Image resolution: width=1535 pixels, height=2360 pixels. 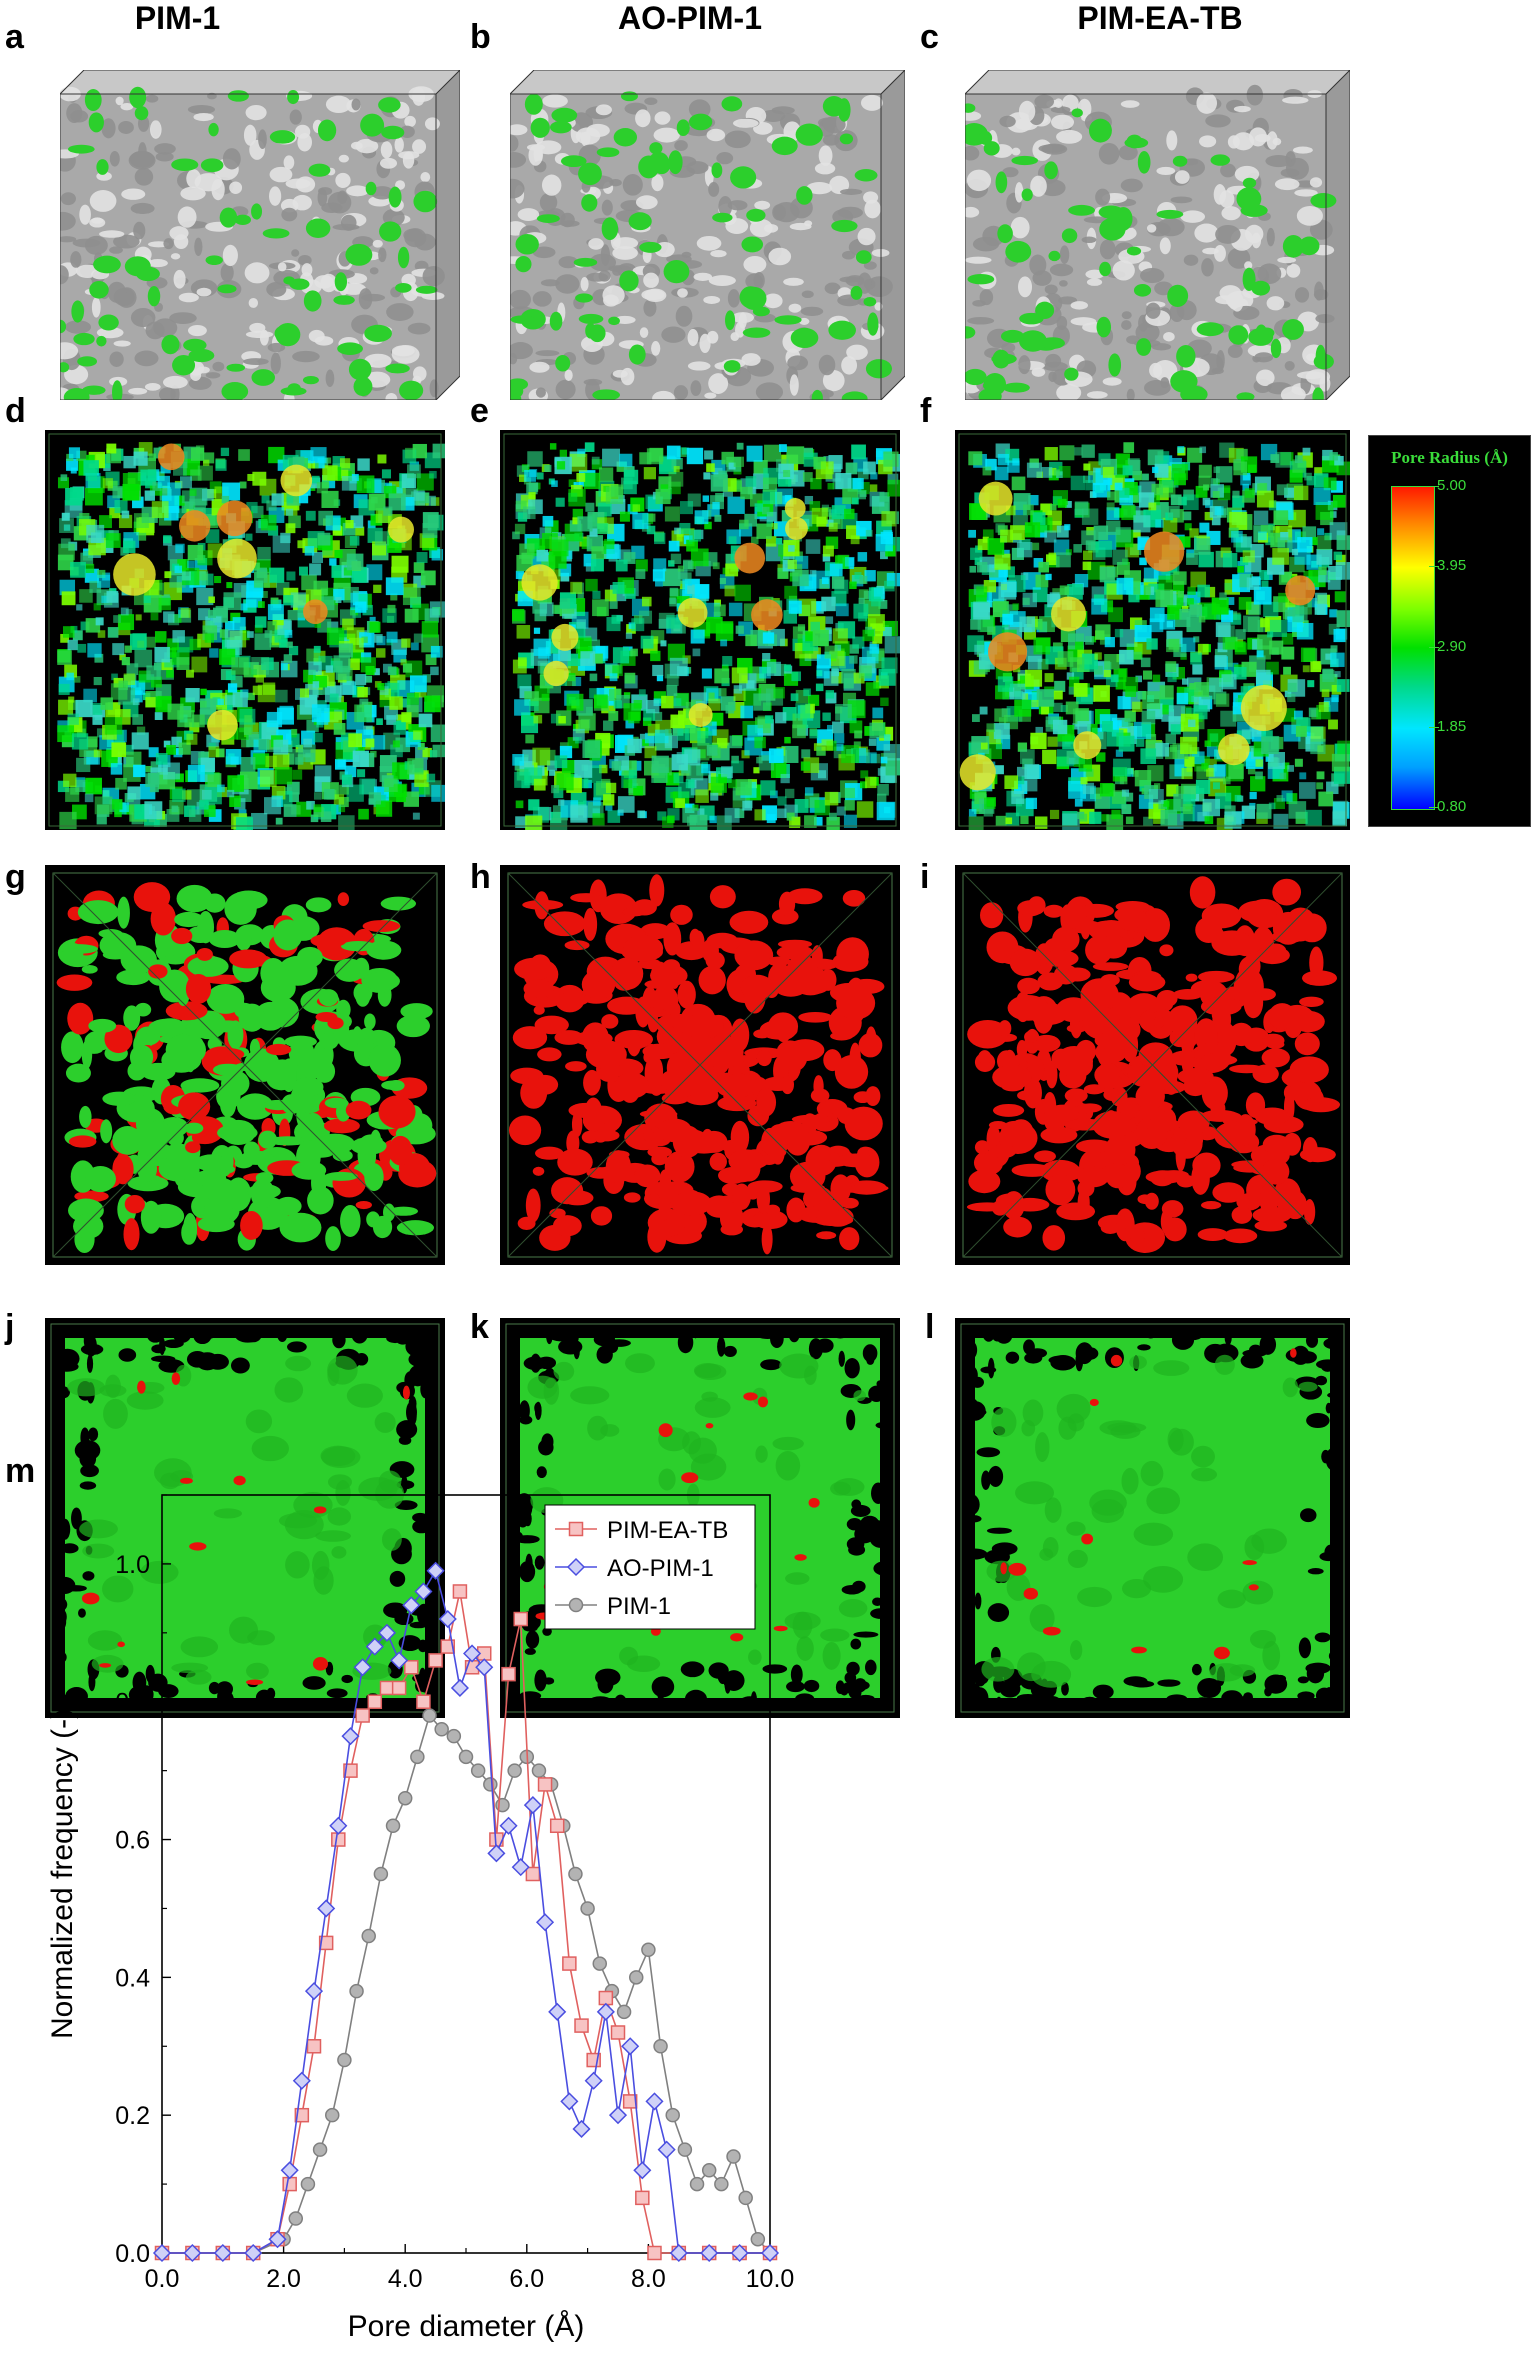 I want to click on column-title-pim-ea-tb: PIM-EA-TB, so click(x=1160, y=18).